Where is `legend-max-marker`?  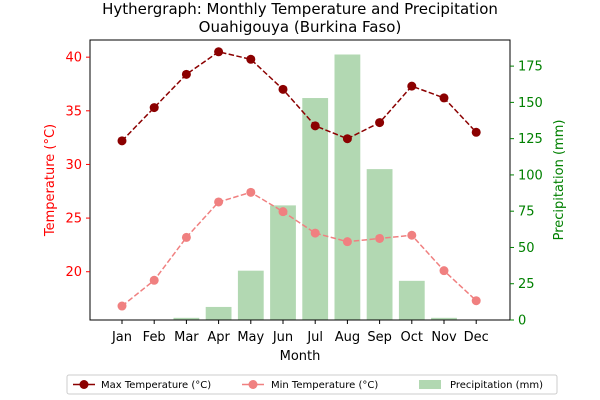 legend-max-marker is located at coordinates (84, 384).